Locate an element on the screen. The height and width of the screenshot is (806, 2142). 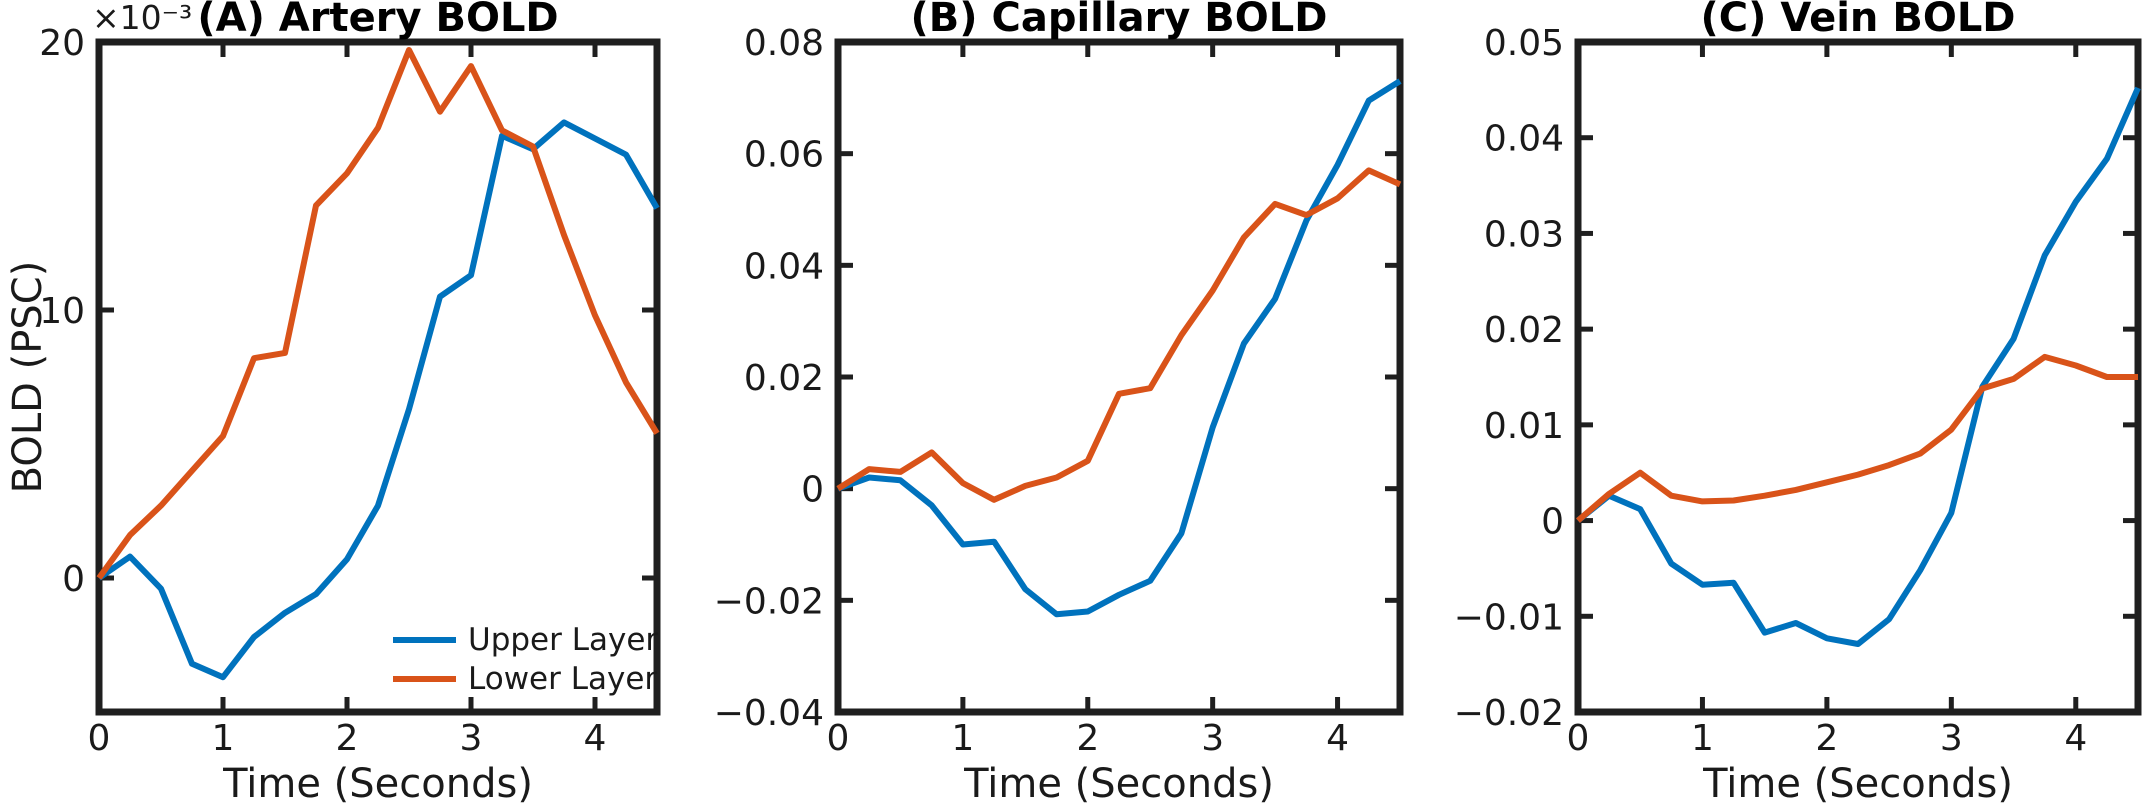
legend-entry-upper-layer: Upper Layer is located at coordinates (525, 639).